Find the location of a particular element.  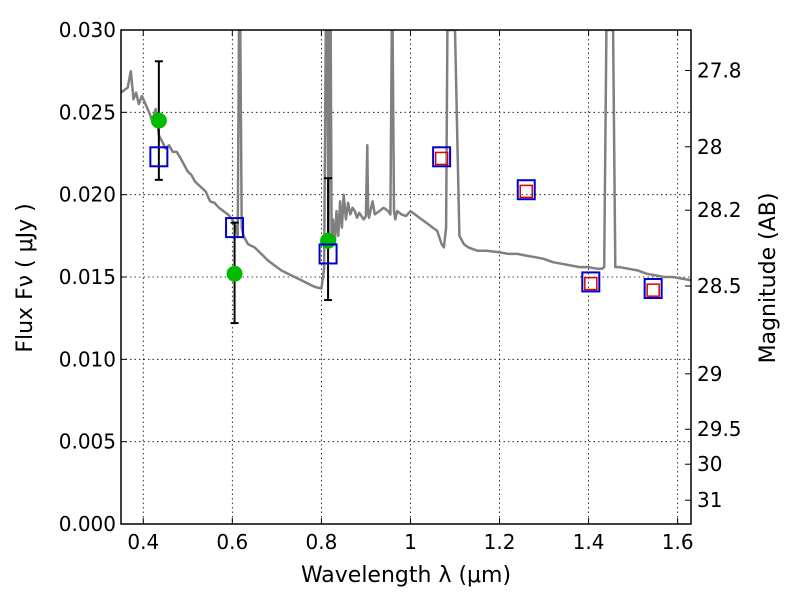

y-tick-label: 0.020 is located at coordinates (87, 195).